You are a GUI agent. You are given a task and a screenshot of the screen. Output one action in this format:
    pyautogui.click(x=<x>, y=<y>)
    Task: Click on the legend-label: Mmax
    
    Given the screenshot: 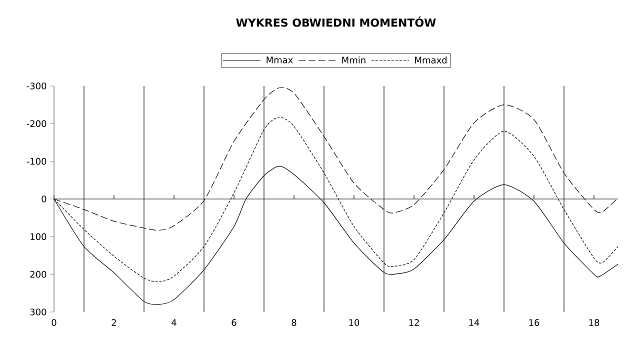 What is the action you would take?
    pyautogui.click(x=279, y=60)
    